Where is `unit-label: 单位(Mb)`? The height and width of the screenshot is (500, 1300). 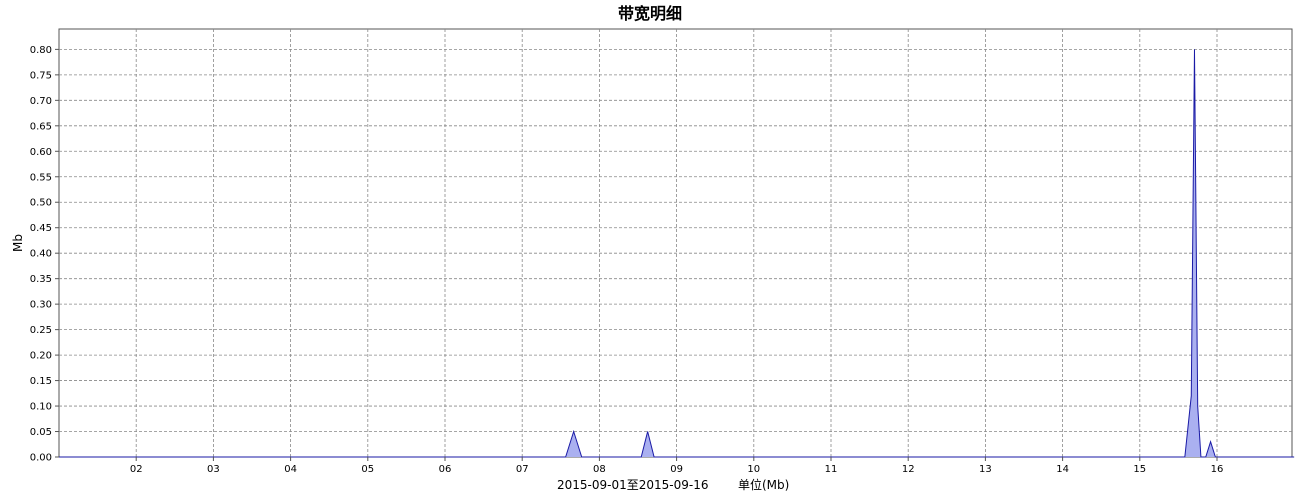
unit-label: 单位(Mb) is located at coordinates (763, 484).